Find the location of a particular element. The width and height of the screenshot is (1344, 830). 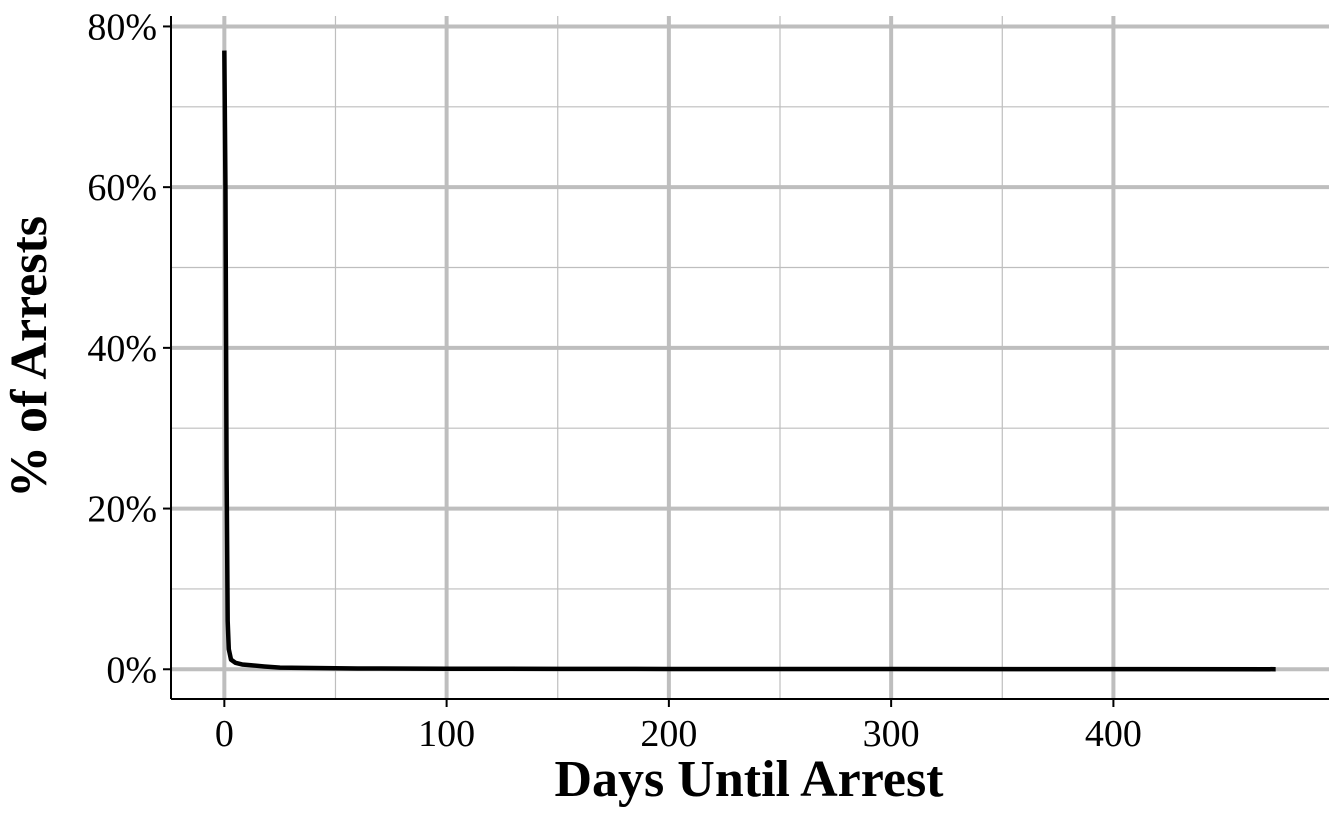

y-tick-label: 40% is located at coordinates (122, 349).